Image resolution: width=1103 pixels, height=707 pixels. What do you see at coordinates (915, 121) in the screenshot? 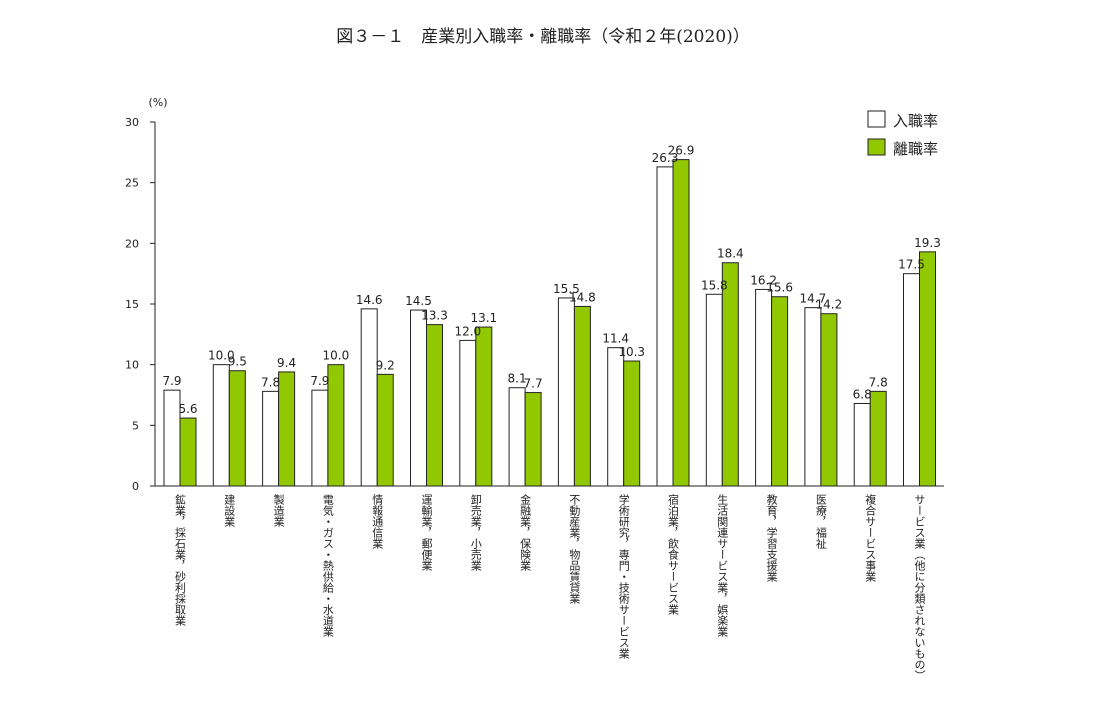
I see `legend-label-hire: 入職率` at bounding box center [915, 121].